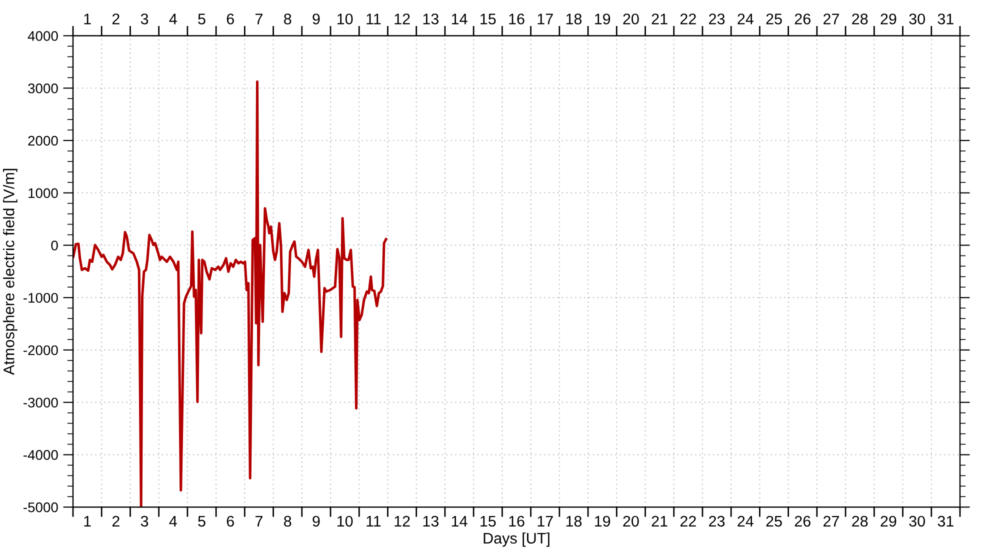 This screenshot has height=550, width=1000. I want to click on x-tick-label: 17, so click(545, 521).